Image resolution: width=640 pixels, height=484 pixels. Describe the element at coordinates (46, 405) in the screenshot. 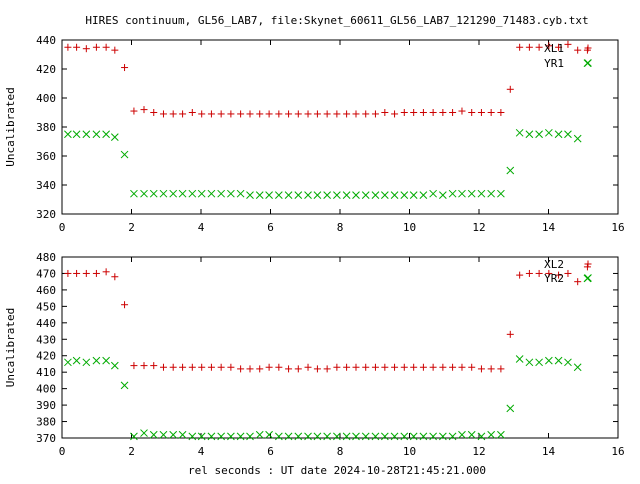

I see `y-tick-label: 390` at that location.